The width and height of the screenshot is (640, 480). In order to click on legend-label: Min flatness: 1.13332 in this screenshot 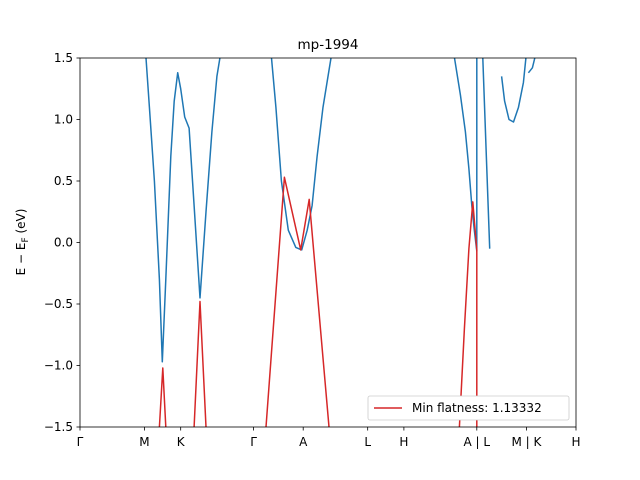, I will do `click(477, 408)`.